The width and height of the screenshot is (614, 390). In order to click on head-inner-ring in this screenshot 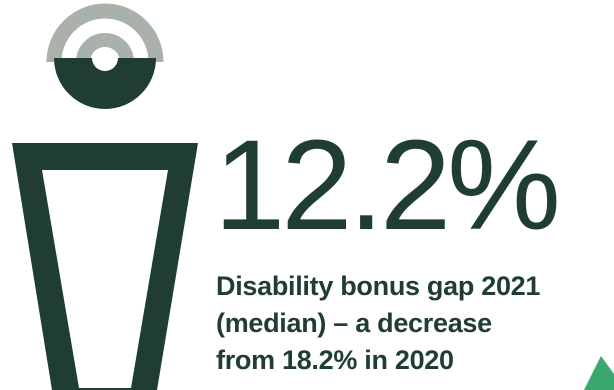, I will do `click(105, 48)`.